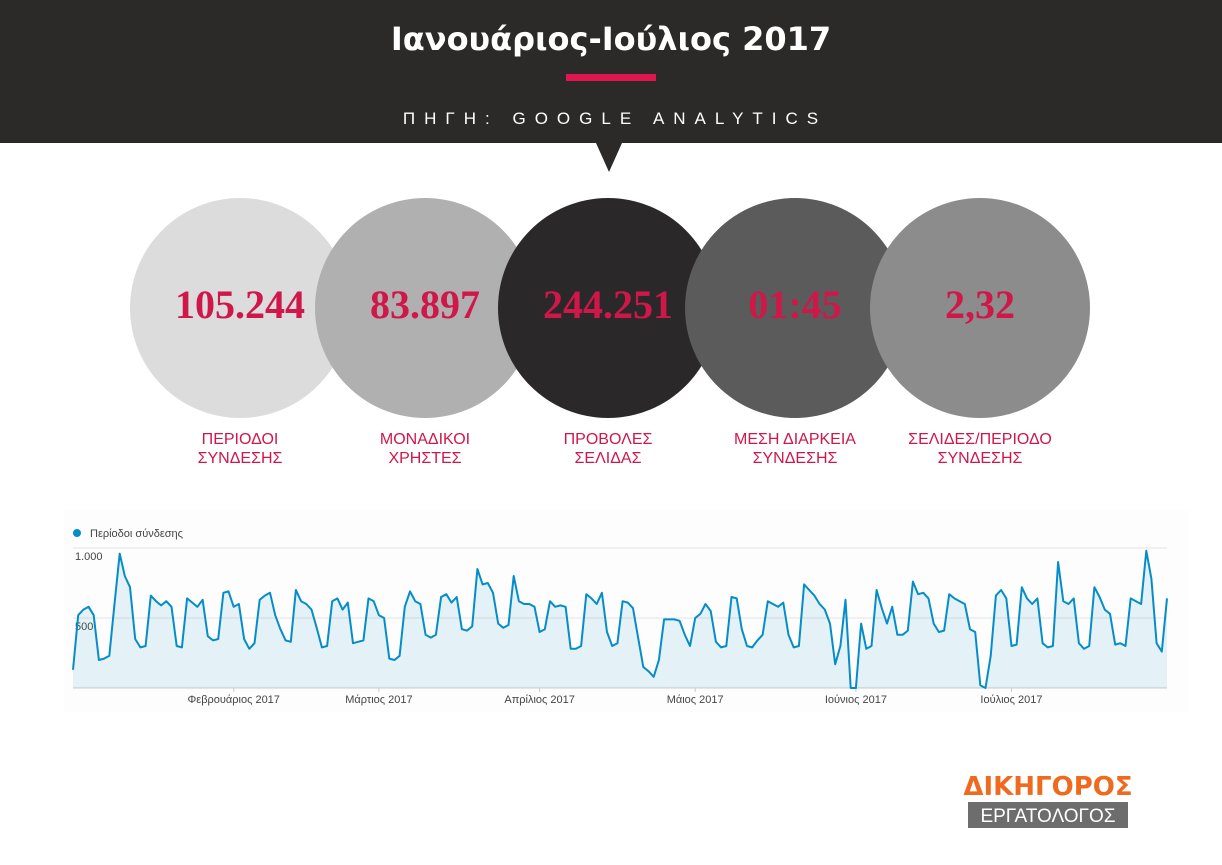 This screenshot has height=865, width=1222. What do you see at coordinates (240, 304) in the screenshot?
I see `stat-value: 105.244` at bounding box center [240, 304].